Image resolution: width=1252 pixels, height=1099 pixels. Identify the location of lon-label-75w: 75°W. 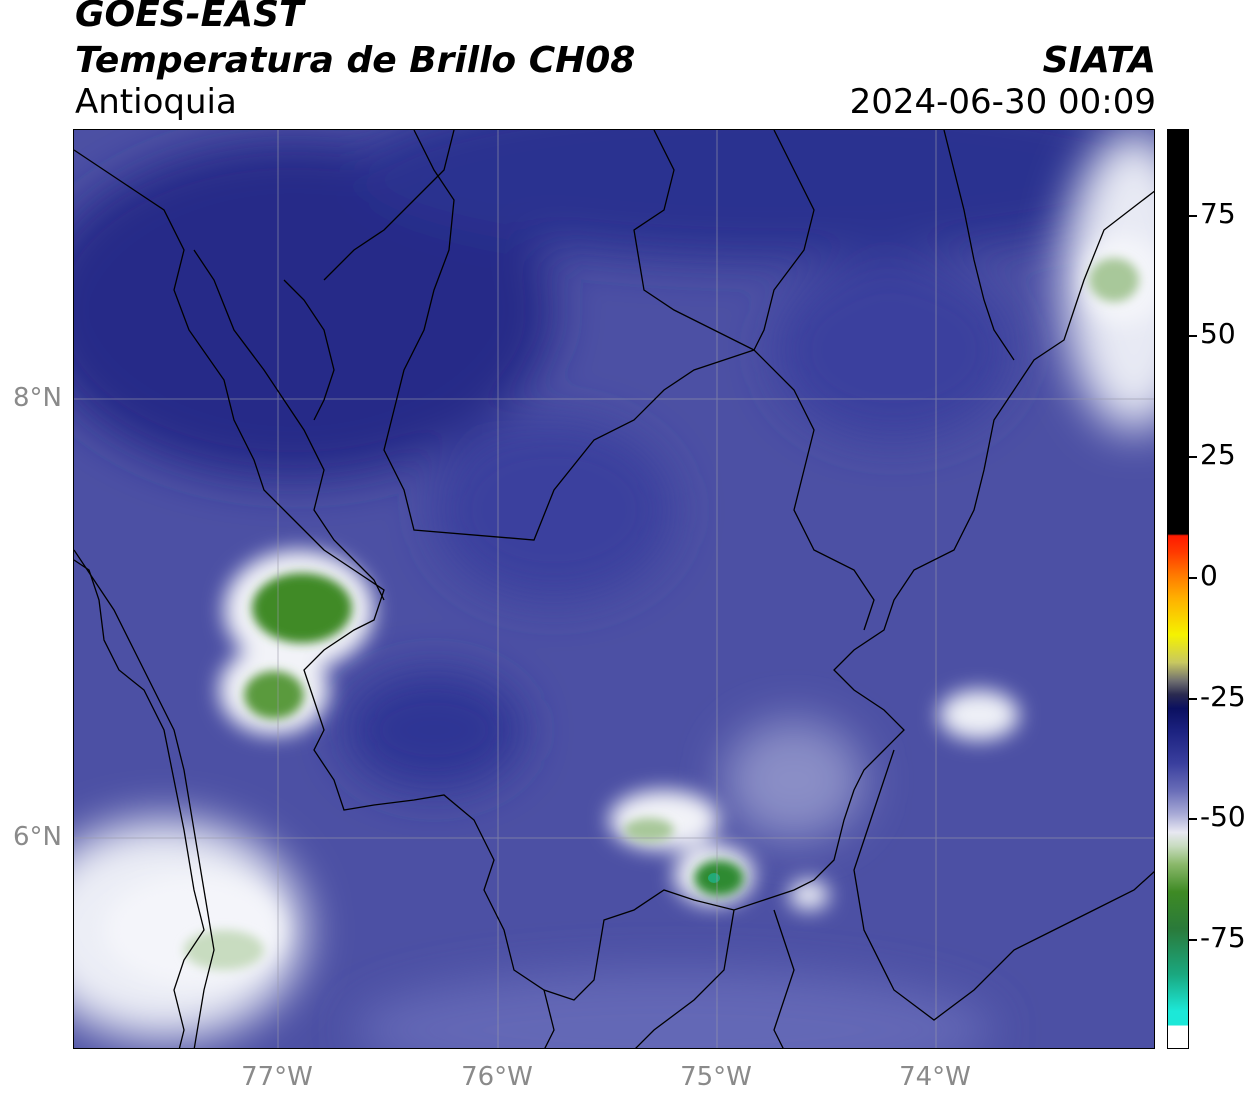
(716, 1077).